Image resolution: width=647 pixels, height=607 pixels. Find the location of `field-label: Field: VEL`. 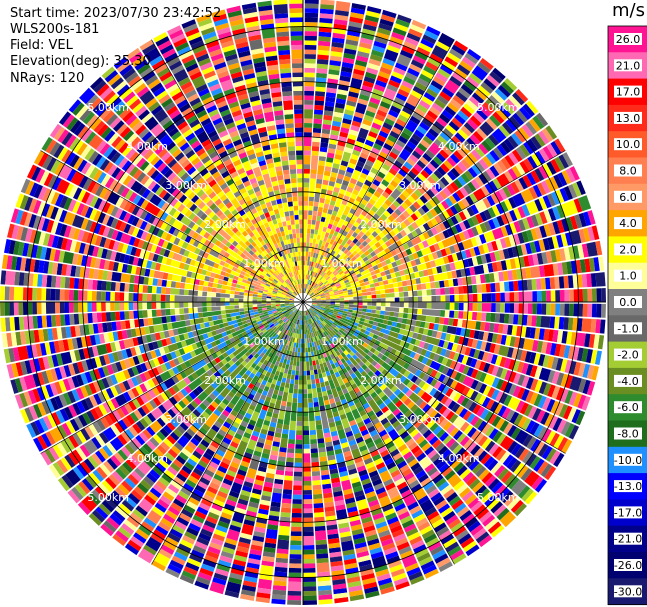

field-label: Field: VEL is located at coordinates (41, 45).